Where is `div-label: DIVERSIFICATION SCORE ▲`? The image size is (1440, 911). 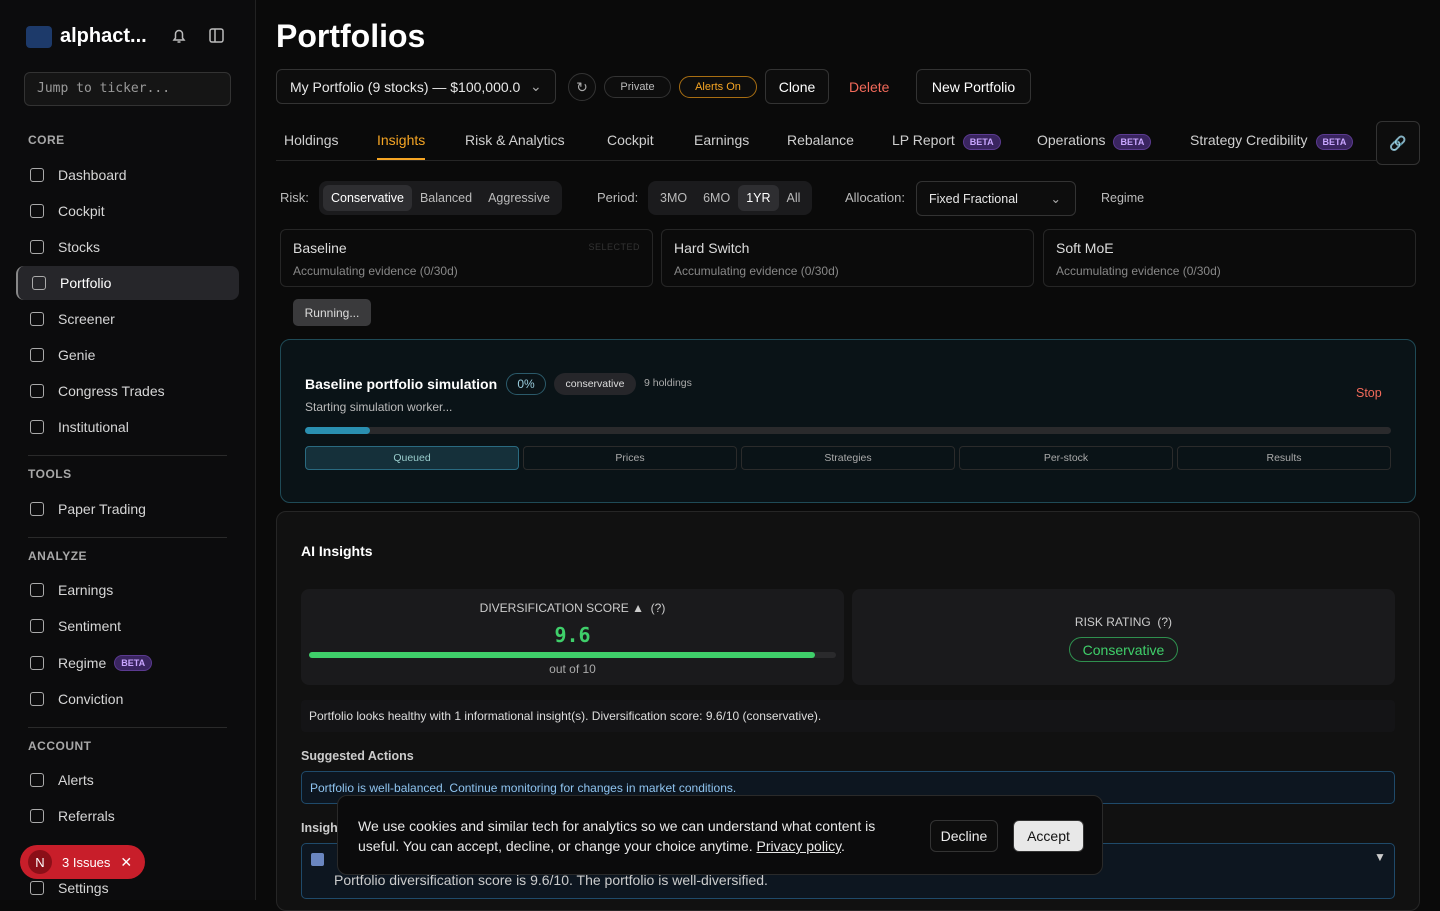 div-label: DIVERSIFICATION SCORE ▲ is located at coordinates (561, 608).